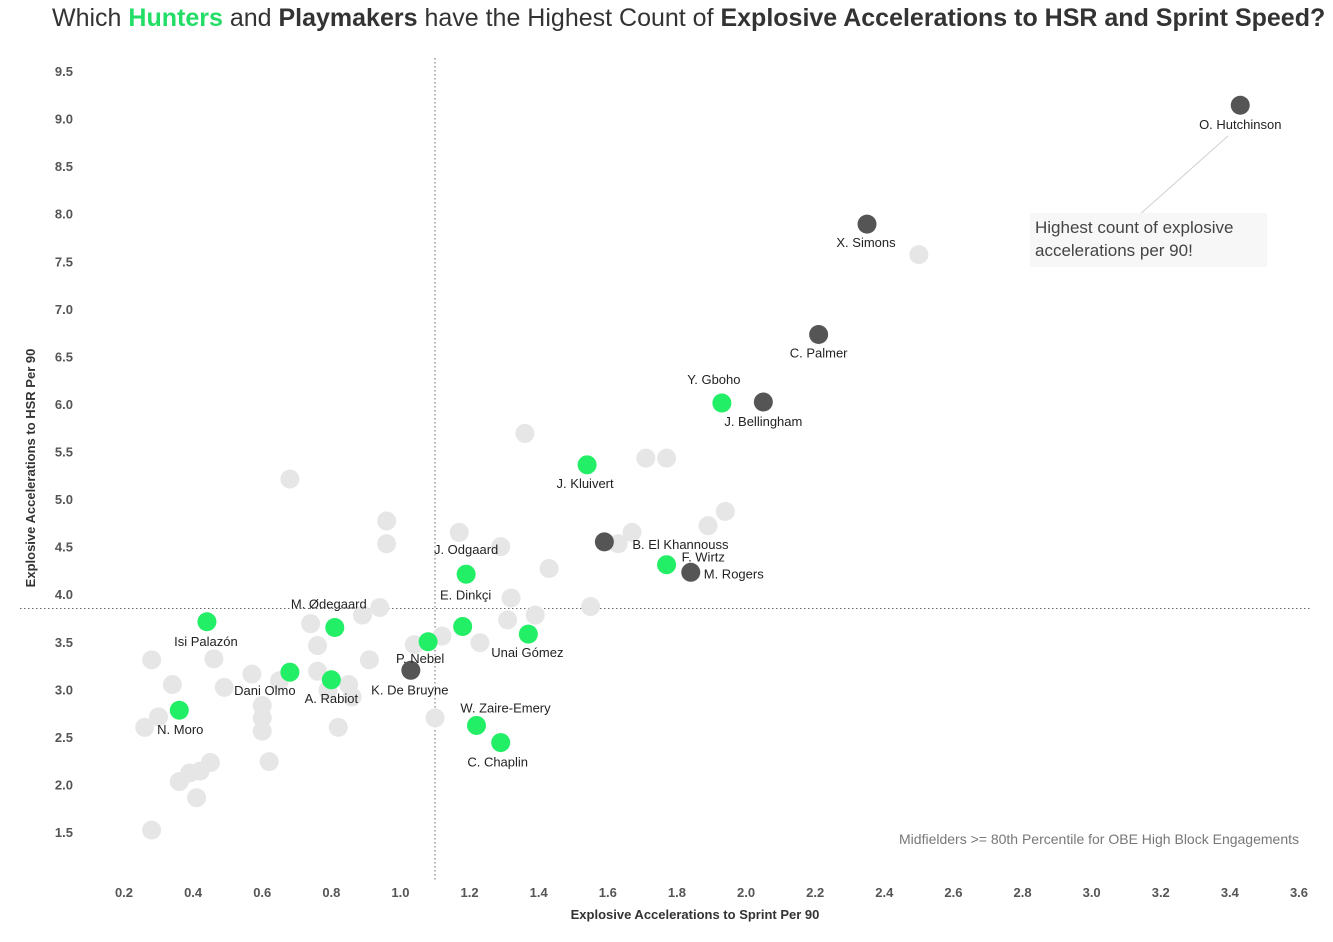 The image size is (1333, 942). Describe the element at coordinates (677, 892) in the screenshot. I see `x-tick-label: 1.8` at that location.